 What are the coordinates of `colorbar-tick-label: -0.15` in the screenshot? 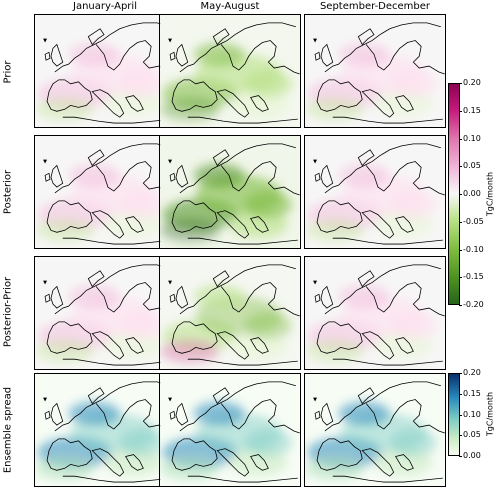 It's located at (473, 277).